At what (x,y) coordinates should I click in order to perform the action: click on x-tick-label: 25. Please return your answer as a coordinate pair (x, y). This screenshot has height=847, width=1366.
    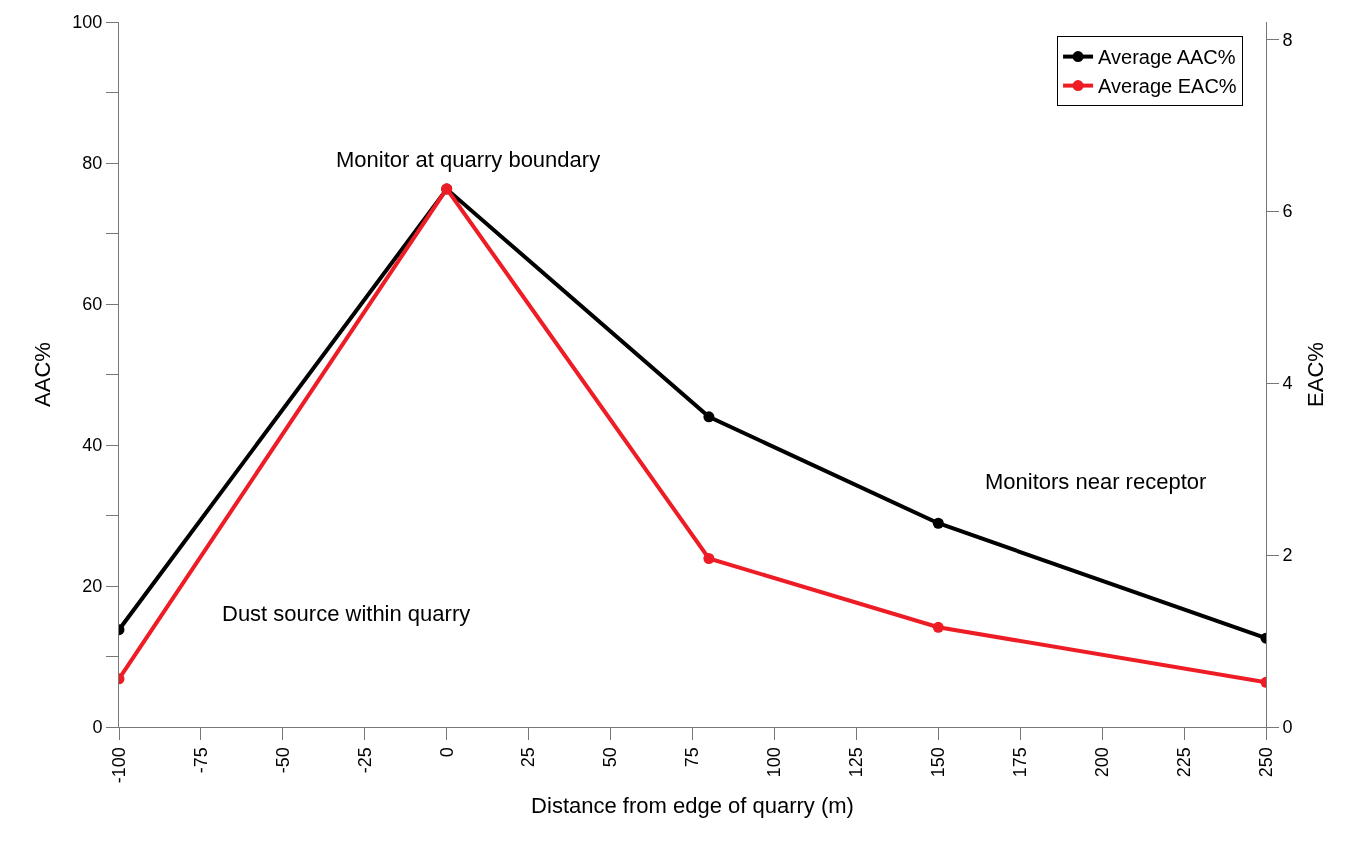
    Looking at the image, I should click on (528, 757).